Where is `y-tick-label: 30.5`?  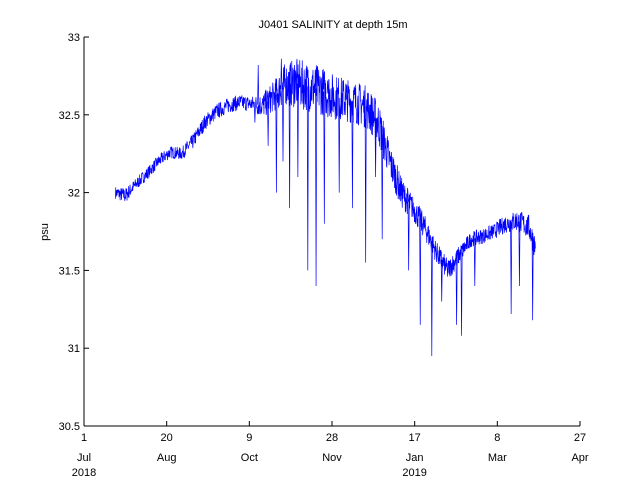 y-tick-label: 30.5 is located at coordinates (69, 427).